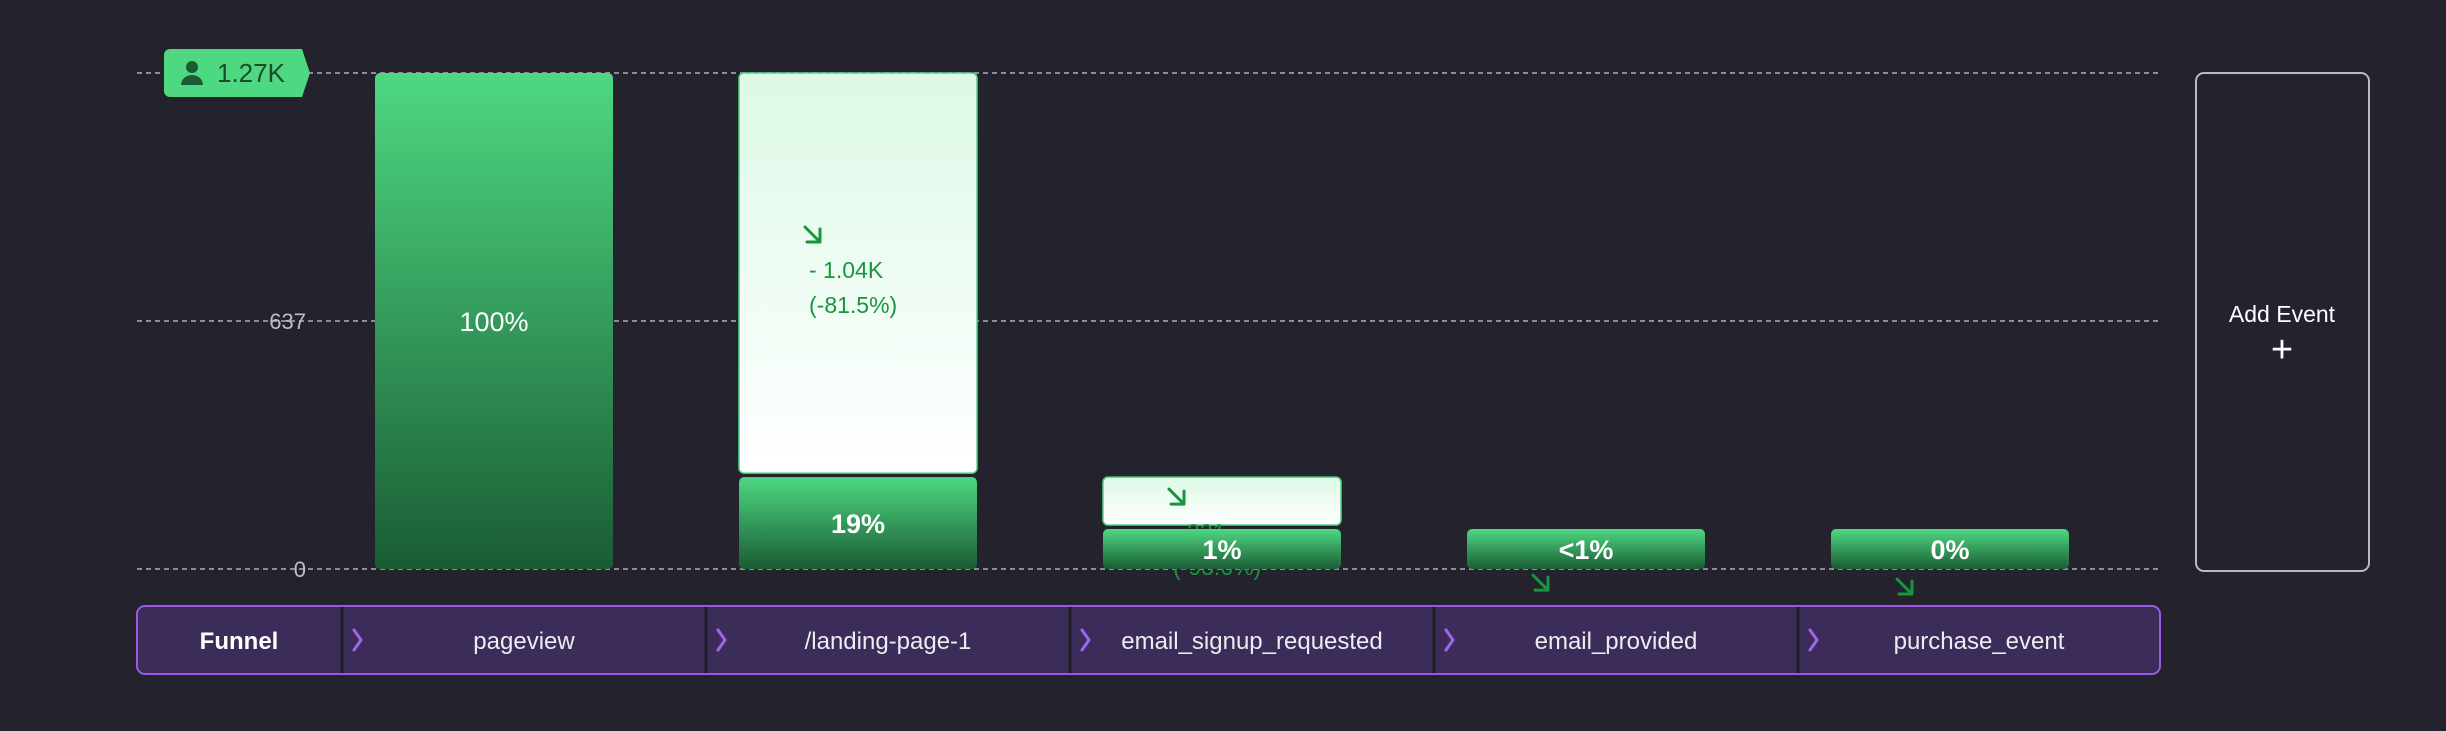  I want to click on badge-count: 1.27K, so click(251, 73).